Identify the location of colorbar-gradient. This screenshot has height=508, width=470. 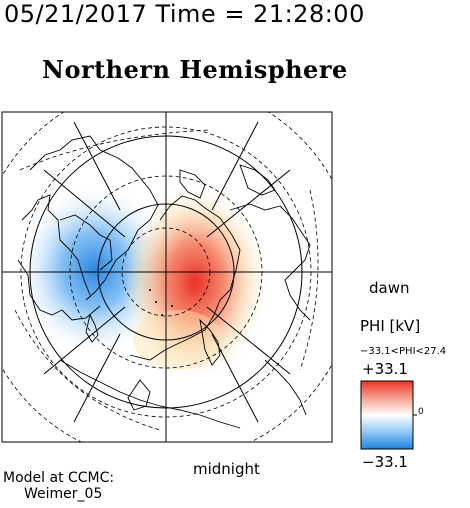
(387, 415).